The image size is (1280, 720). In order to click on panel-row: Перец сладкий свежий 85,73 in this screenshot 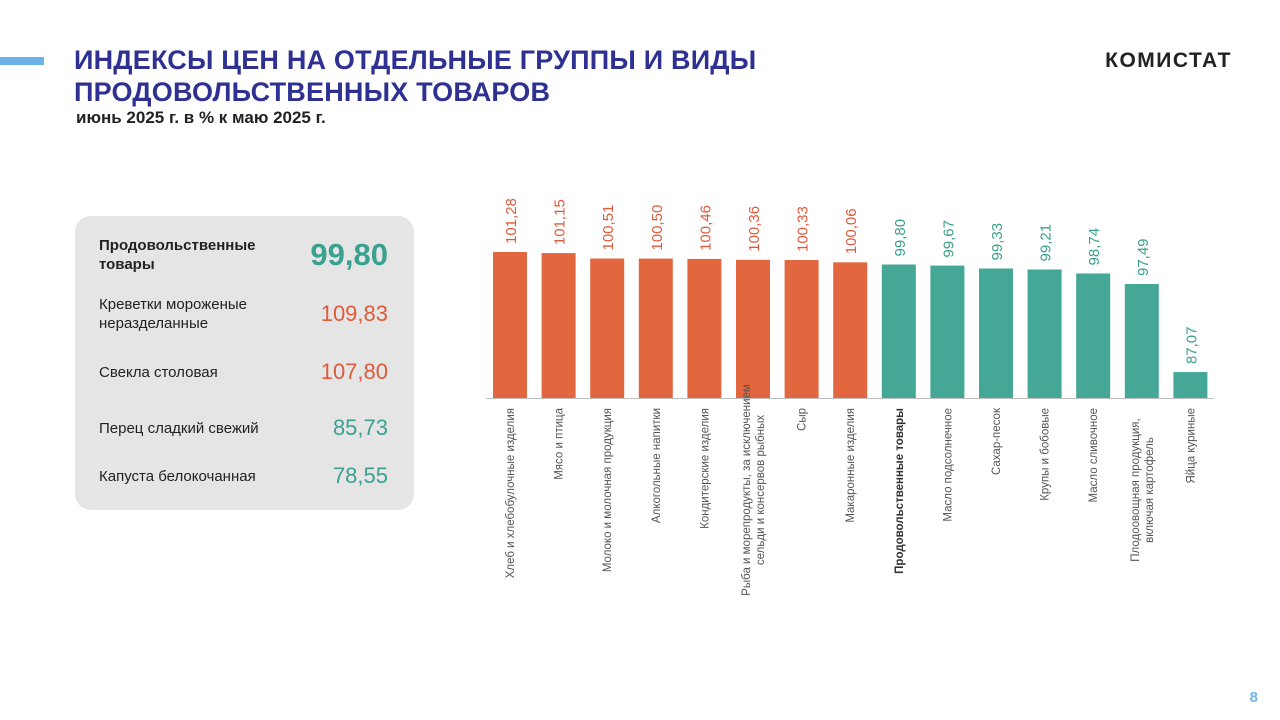, I will do `click(243, 428)`.